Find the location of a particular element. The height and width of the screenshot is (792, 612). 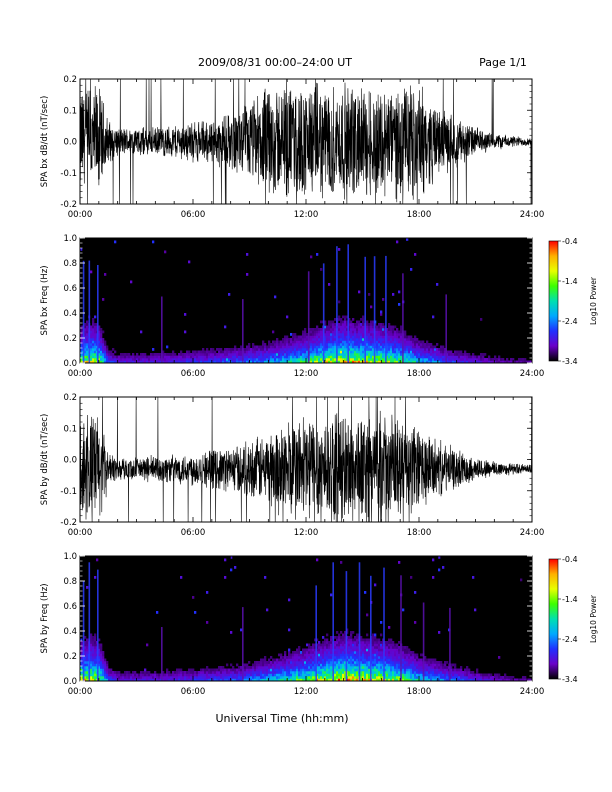

page-number: Page 1/1 is located at coordinates (503, 62).